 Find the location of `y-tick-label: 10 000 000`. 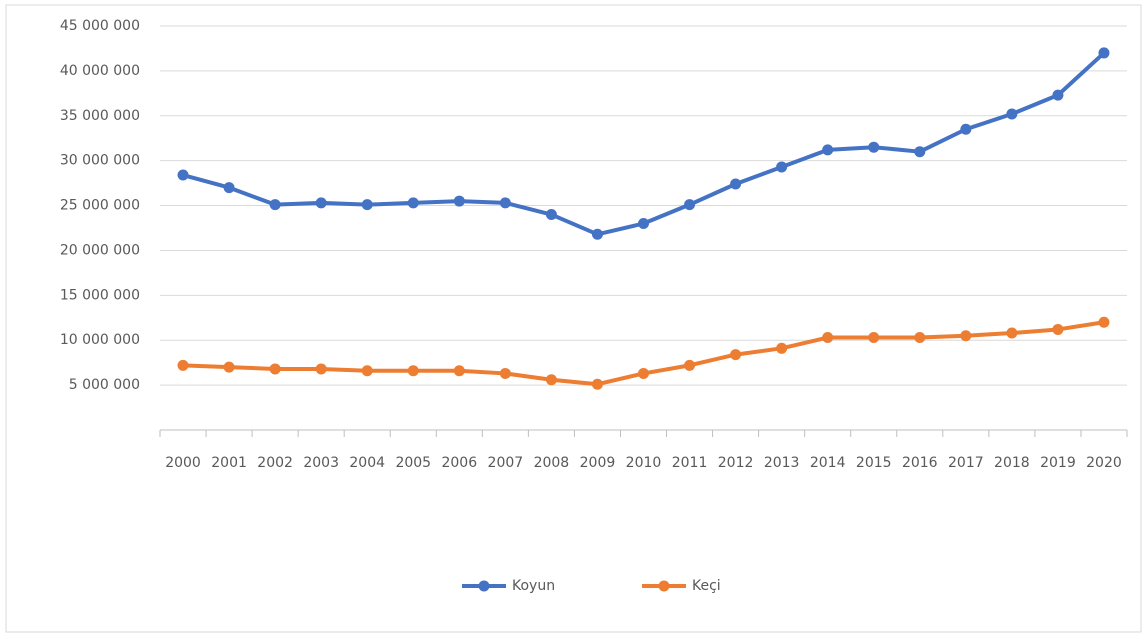

y-tick-label: 10 000 000 is located at coordinates (100, 340).